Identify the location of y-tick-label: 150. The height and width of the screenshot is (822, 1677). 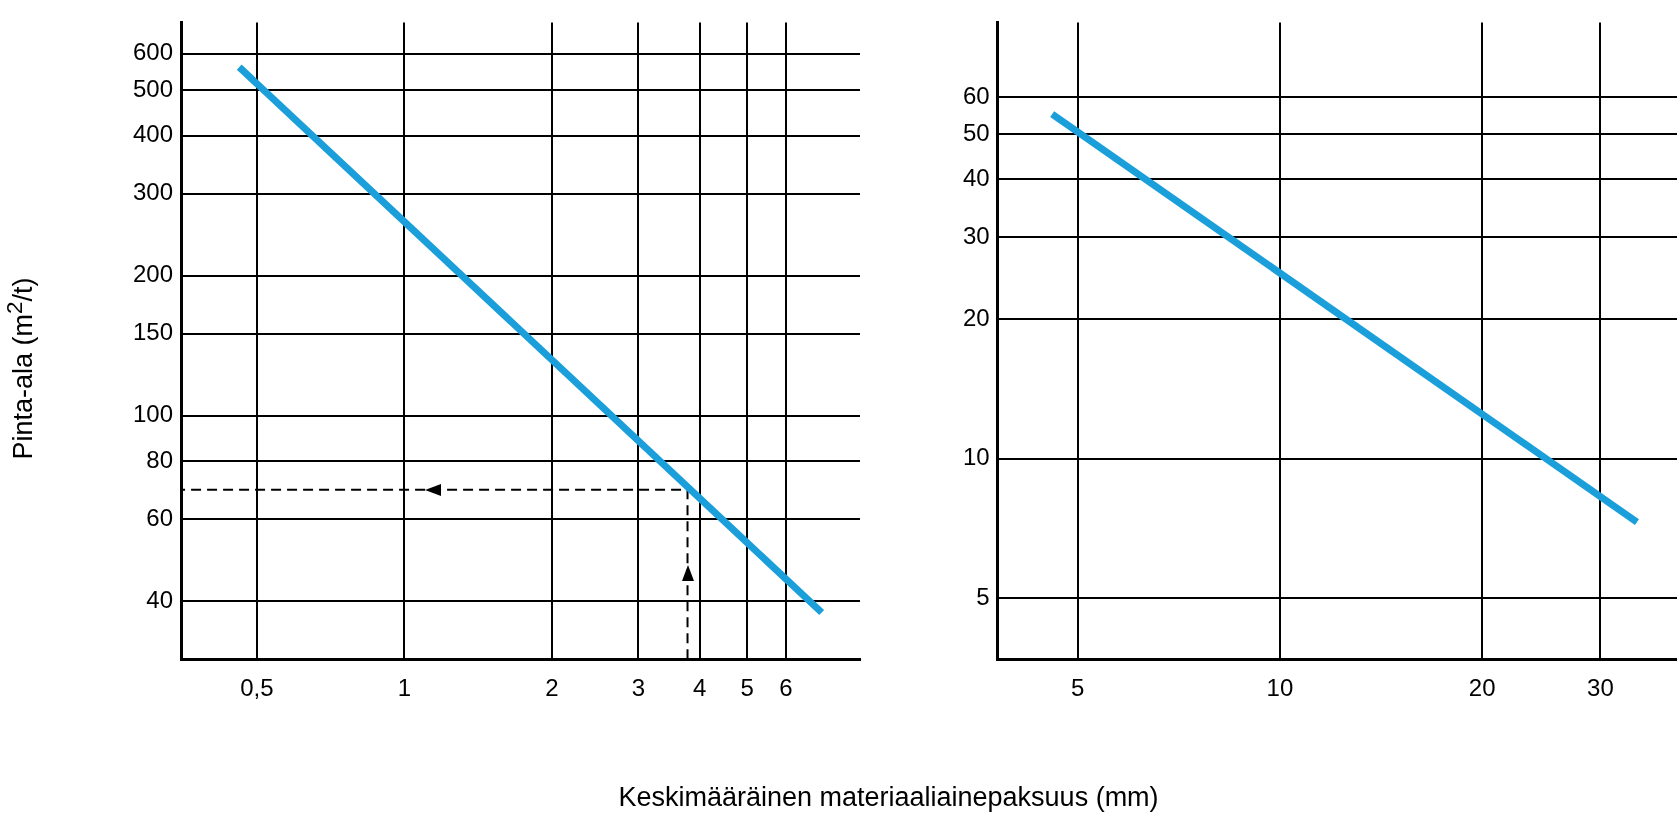
(153, 332).